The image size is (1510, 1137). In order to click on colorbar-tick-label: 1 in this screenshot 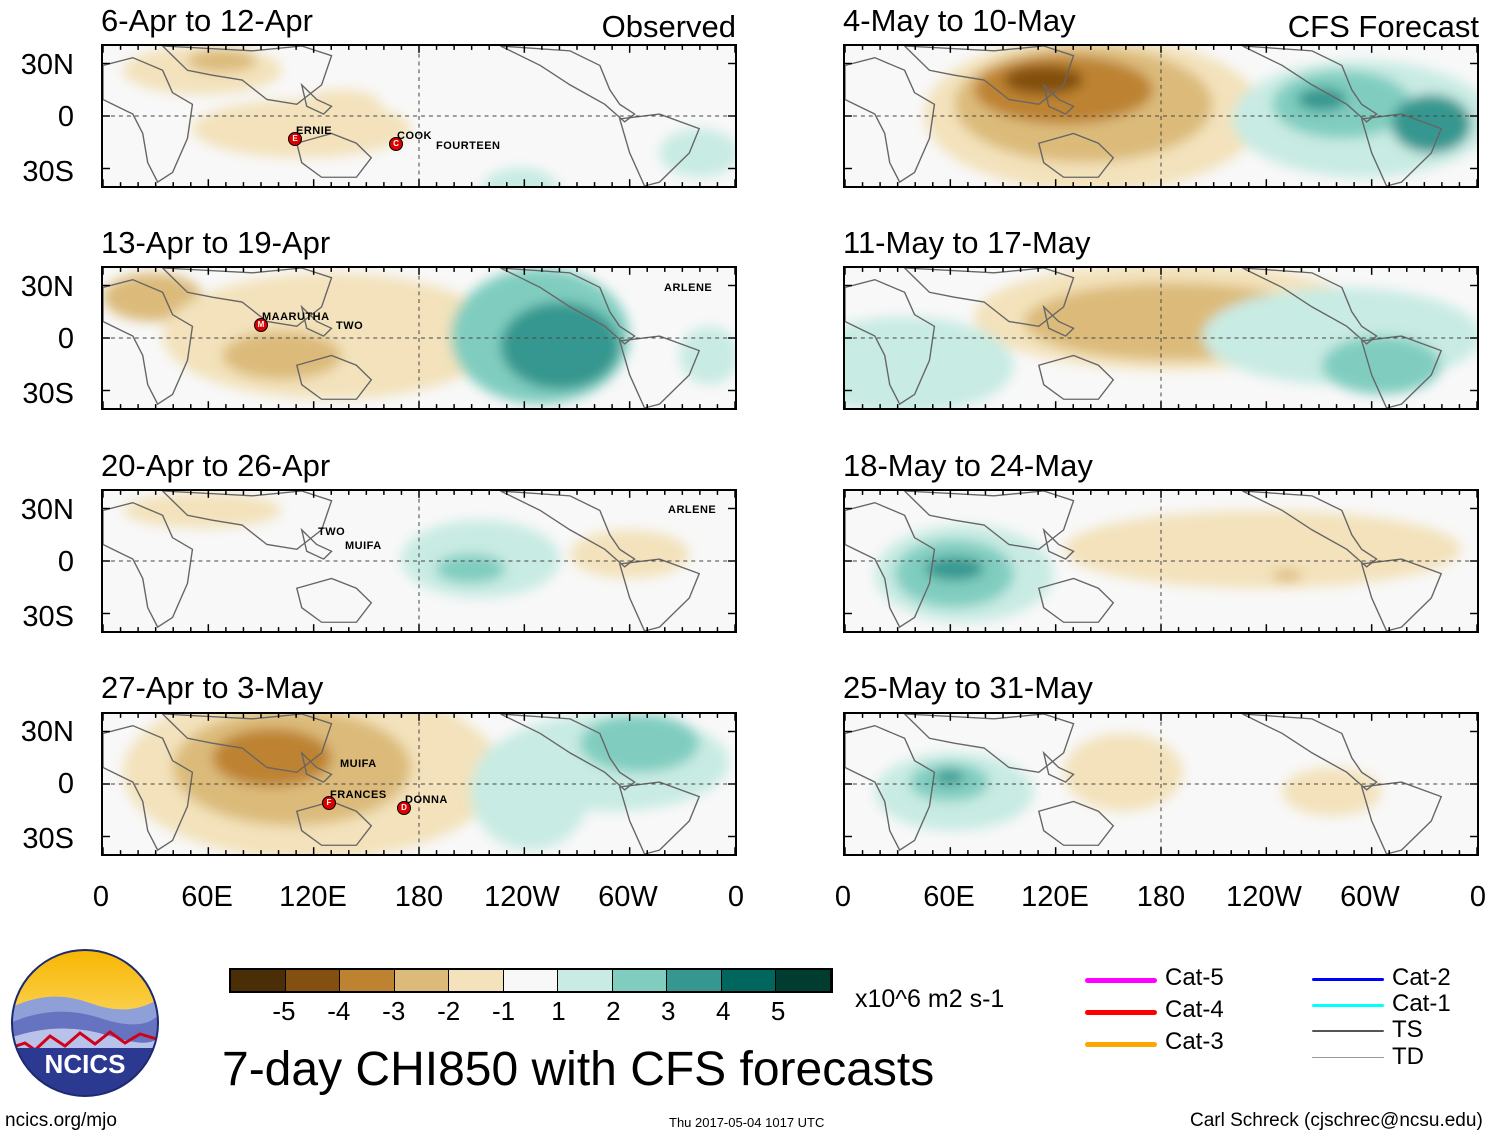, I will do `click(558, 1011)`.